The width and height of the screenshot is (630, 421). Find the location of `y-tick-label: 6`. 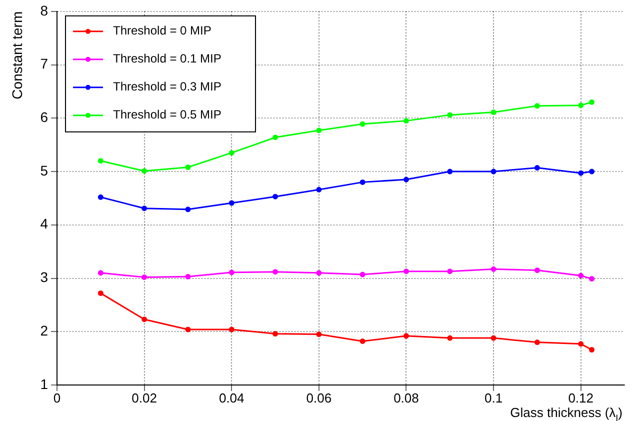

y-tick-label: 6 is located at coordinates (44, 117).